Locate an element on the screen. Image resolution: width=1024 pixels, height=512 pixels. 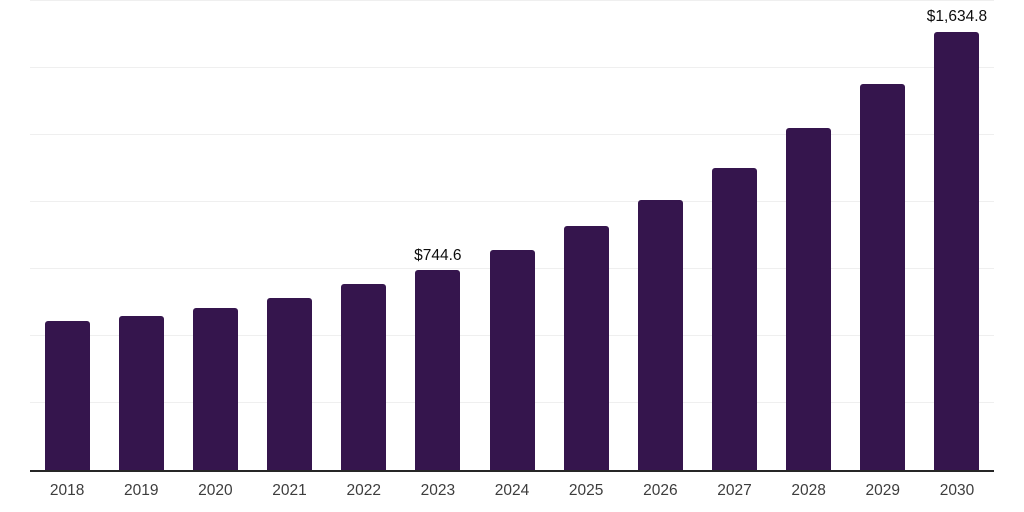
bar-2028 is located at coordinates (809, 299).